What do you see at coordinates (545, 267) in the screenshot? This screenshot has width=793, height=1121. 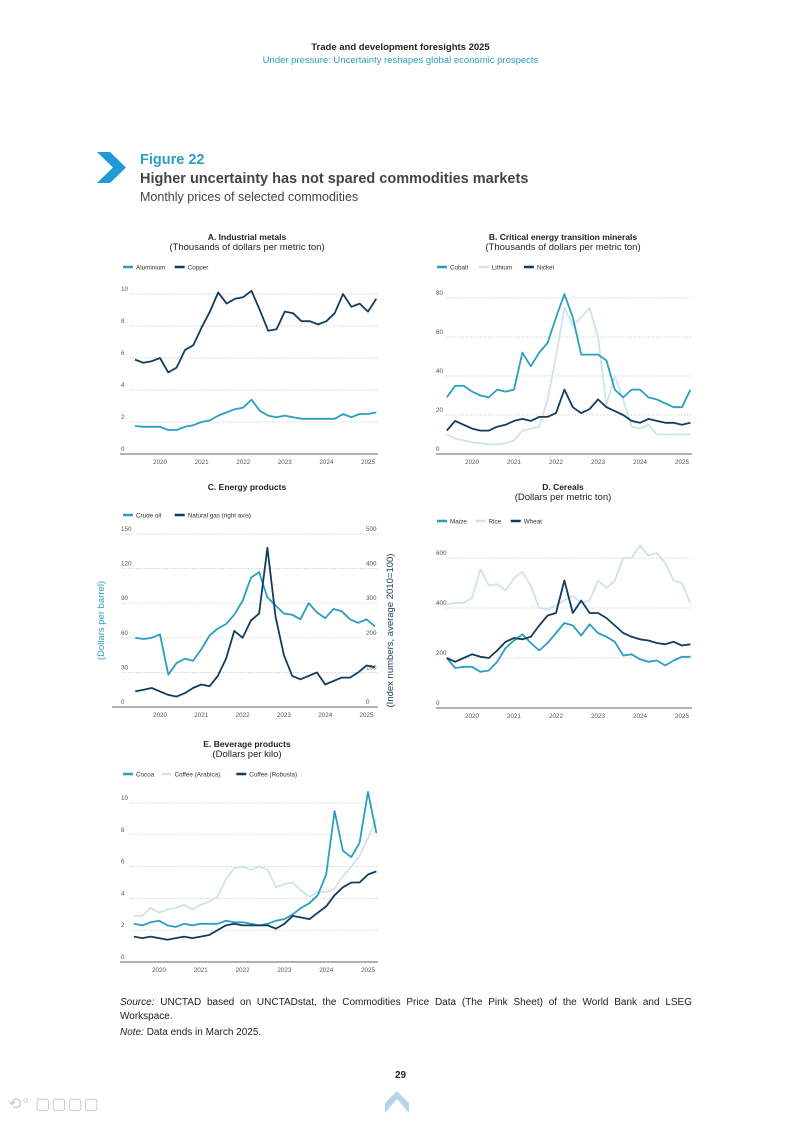 I see `legend-label: Nickel` at bounding box center [545, 267].